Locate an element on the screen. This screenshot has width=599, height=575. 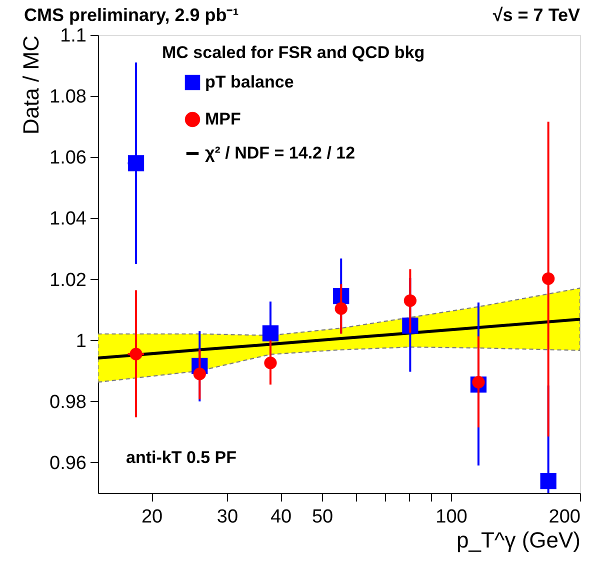
y-tick-label: 1.08 is located at coordinates (68, 97).